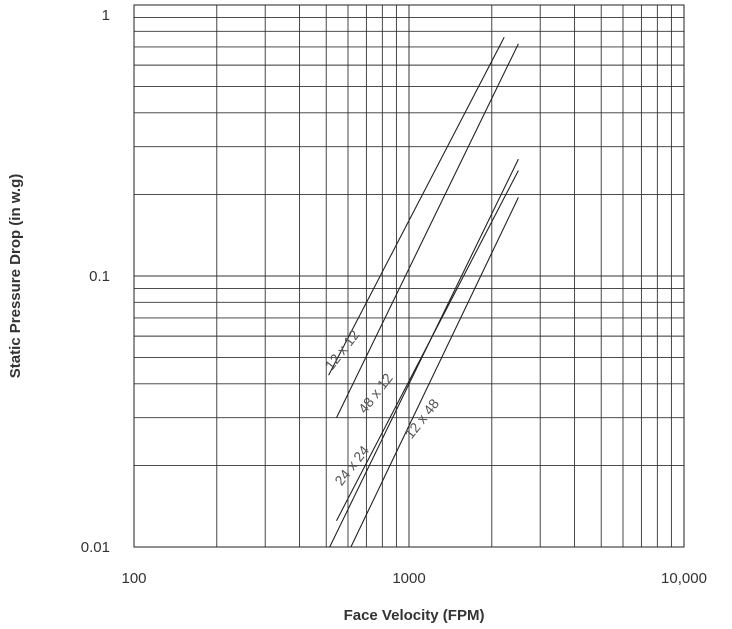 The height and width of the screenshot is (629, 732). Describe the element at coordinates (421, 418) in the screenshot. I see `series-label: 12 x 48` at that location.